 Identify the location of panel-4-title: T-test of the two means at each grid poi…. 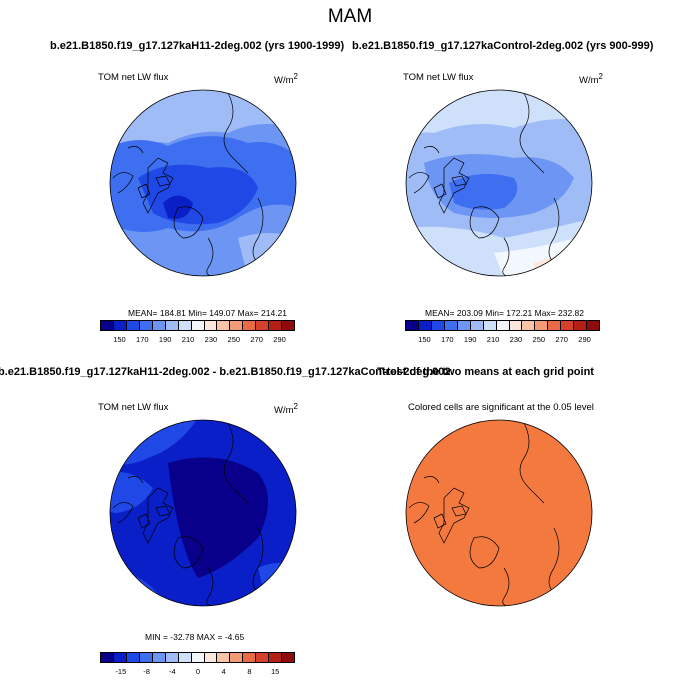
(485, 372).